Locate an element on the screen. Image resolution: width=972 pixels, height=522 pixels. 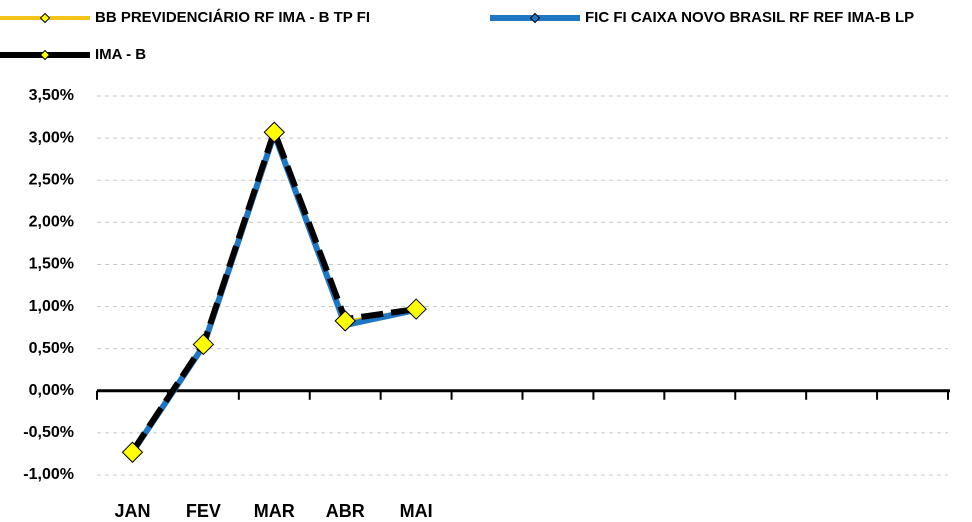
y-tick-label: 2,00% is located at coordinates (51, 222).